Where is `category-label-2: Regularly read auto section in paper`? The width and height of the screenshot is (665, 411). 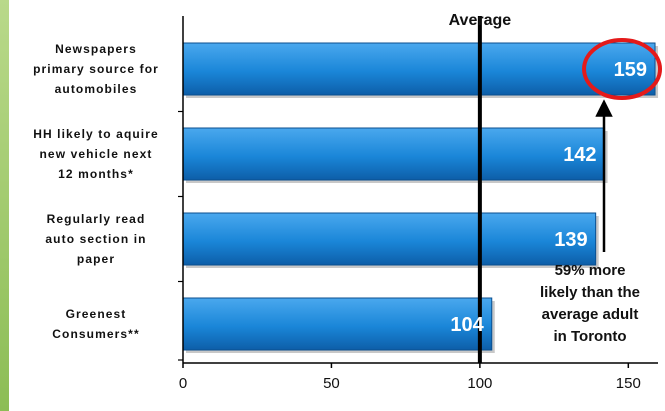
category-label-2: Regularly read auto section in paper is located at coordinates (95, 239).